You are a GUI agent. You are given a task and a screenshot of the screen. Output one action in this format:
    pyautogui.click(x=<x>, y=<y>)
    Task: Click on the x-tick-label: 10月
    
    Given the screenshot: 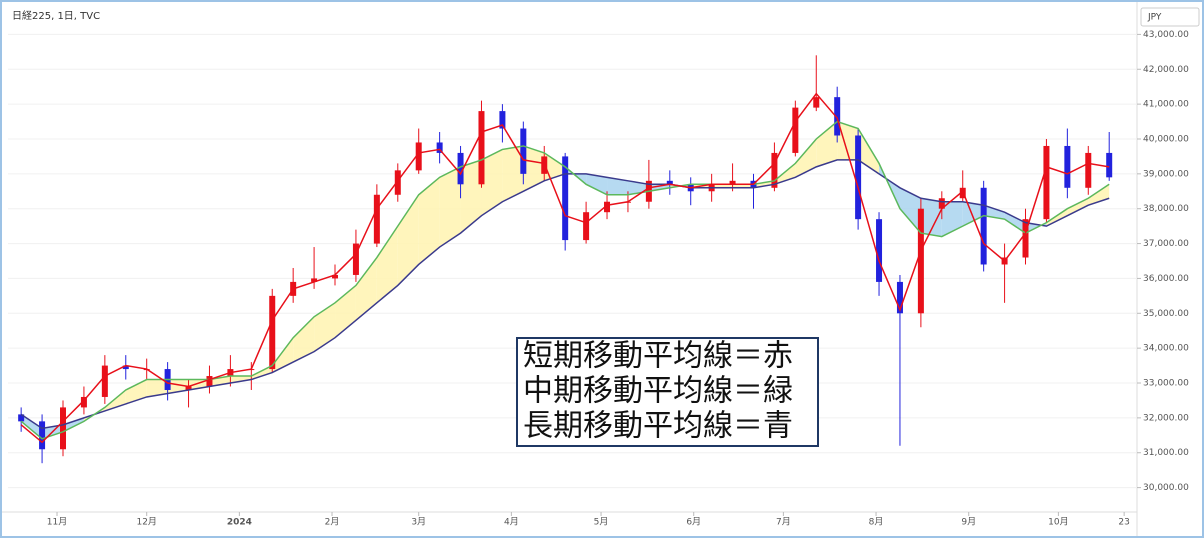 What is the action you would take?
    pyautogui.click(x=1058, y=522)
    